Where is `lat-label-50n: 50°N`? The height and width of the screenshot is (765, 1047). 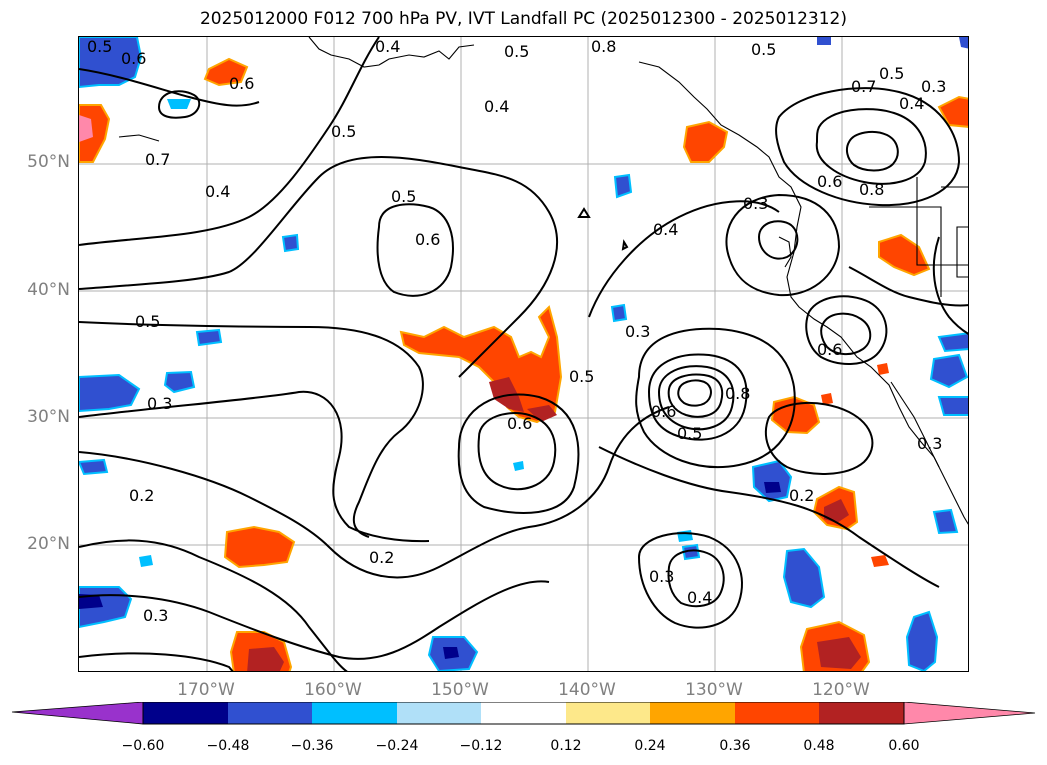 lat-label-50n: 50°N is located at coordinates (48, 162).